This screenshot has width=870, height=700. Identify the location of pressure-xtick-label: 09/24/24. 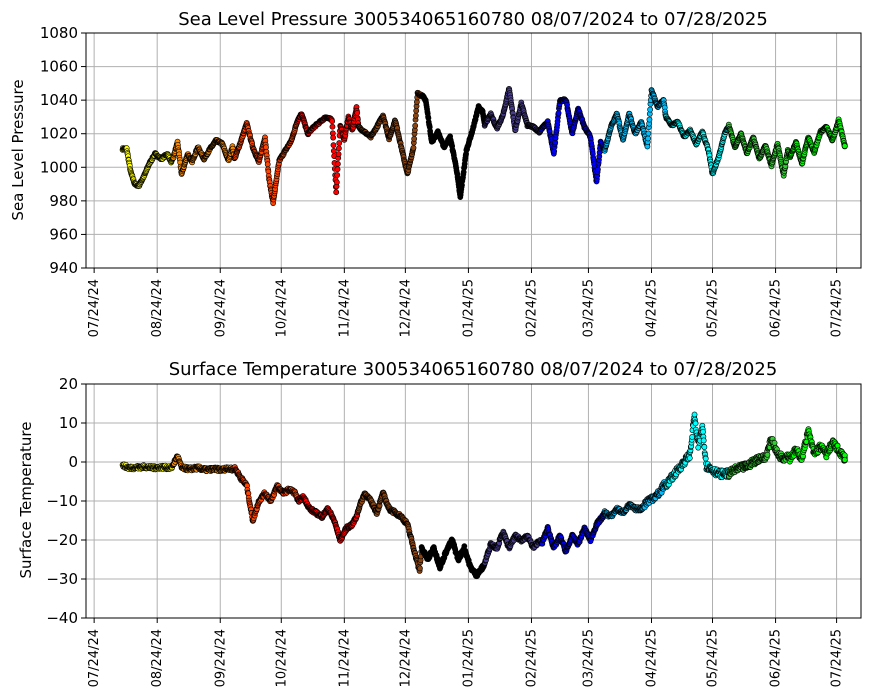
(220, 308).